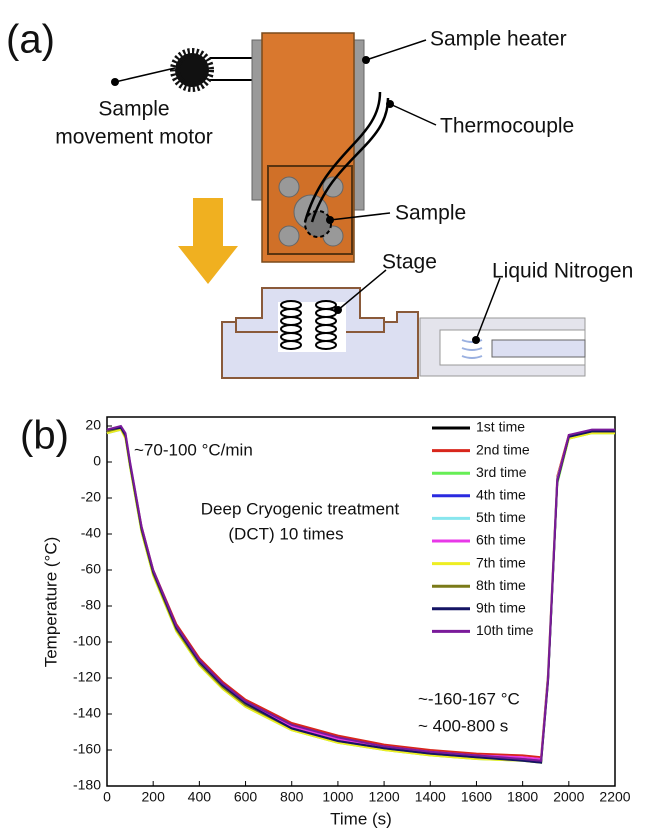 The height and width of the screenshot is (832, 671). What do you see at coordinates (87, 749) in the screenshot?
I see `y-tick-label: -160` at bounding box center [87, 749].